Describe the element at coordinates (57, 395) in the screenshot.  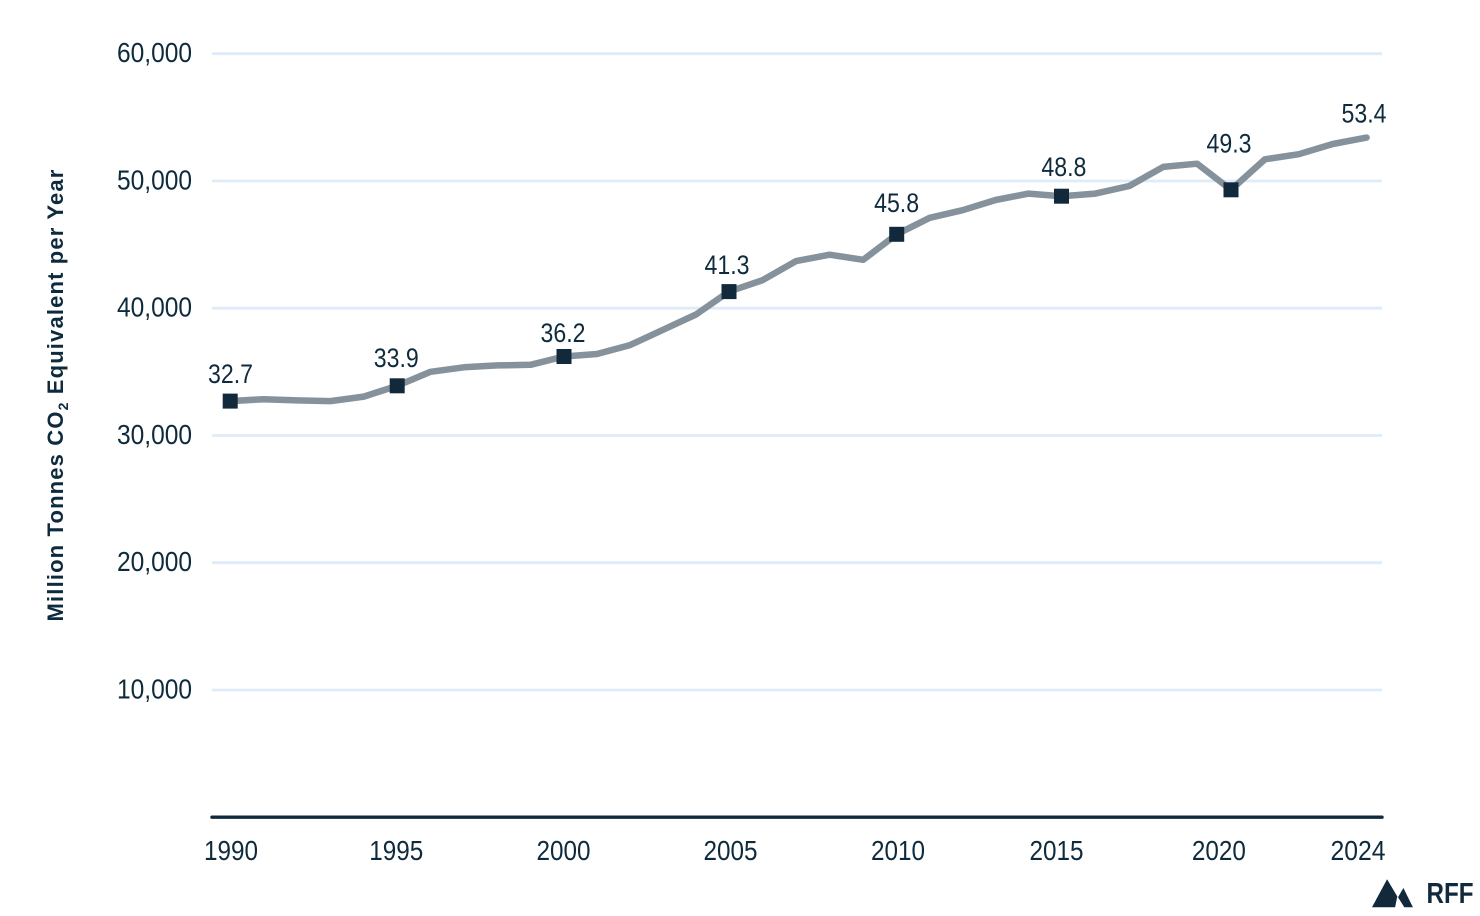
I see `svg-text:Million Tonnes CO2 Equivalent: Million Tonnes CO2 Equivalent per Year` at that location.